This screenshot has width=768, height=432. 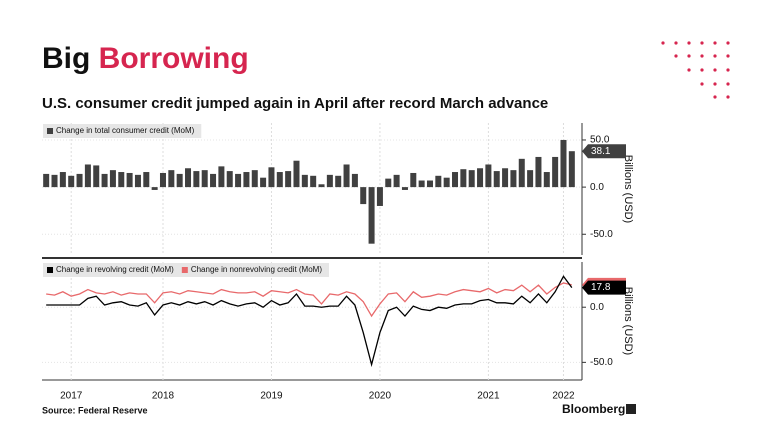 What do you see at coordinates (488, 396) in the screenshot?
I see `x-tick-label: 2021` at bounding box center [488, 396].